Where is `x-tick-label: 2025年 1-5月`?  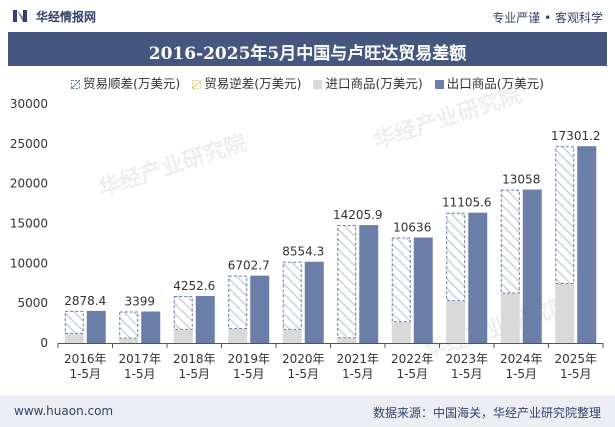 x-tick-label: 2025年 1-5月 is located at coordinates (575, 366).